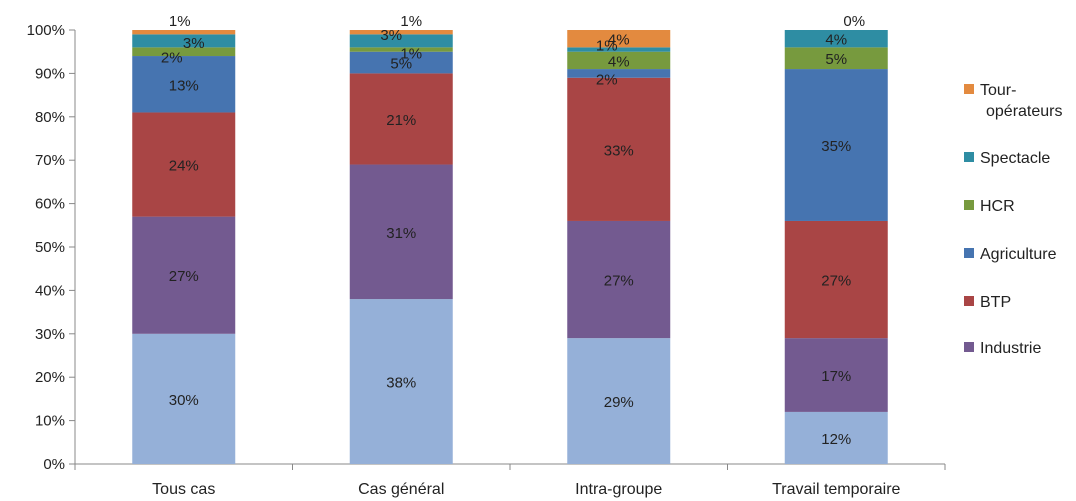  Describe the element at coordinates (1024, 111) in the screenshot. I see `legend-label: opérateurs` at that location.